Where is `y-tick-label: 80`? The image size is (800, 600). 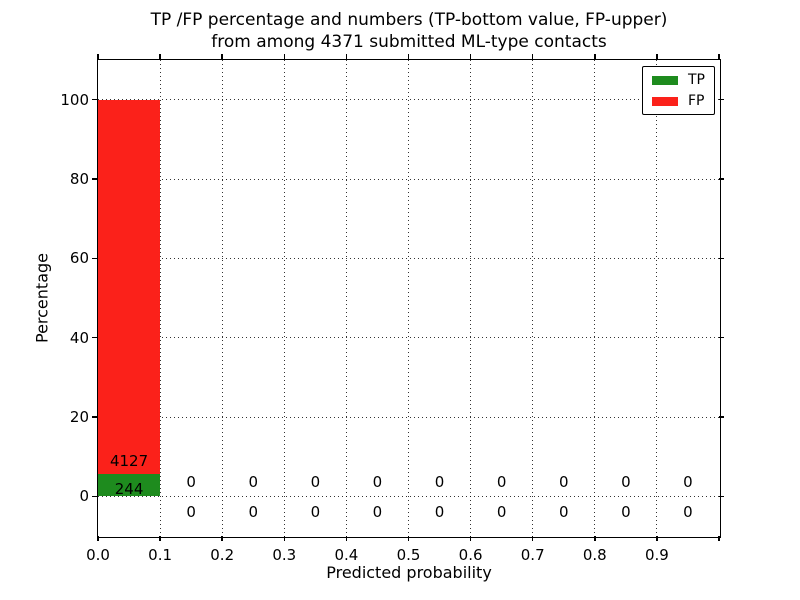 y-tick-label: 80 is located at coordinates (79, 179).